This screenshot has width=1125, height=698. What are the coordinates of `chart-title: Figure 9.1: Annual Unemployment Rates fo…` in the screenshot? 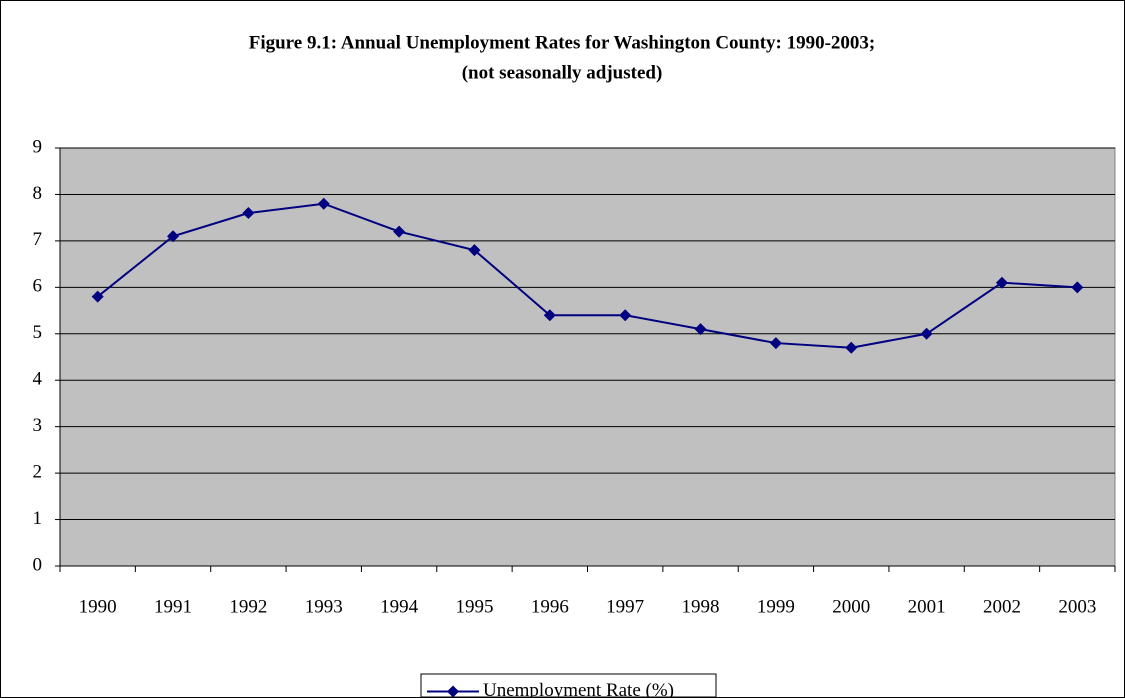 It's located at (562, 42).